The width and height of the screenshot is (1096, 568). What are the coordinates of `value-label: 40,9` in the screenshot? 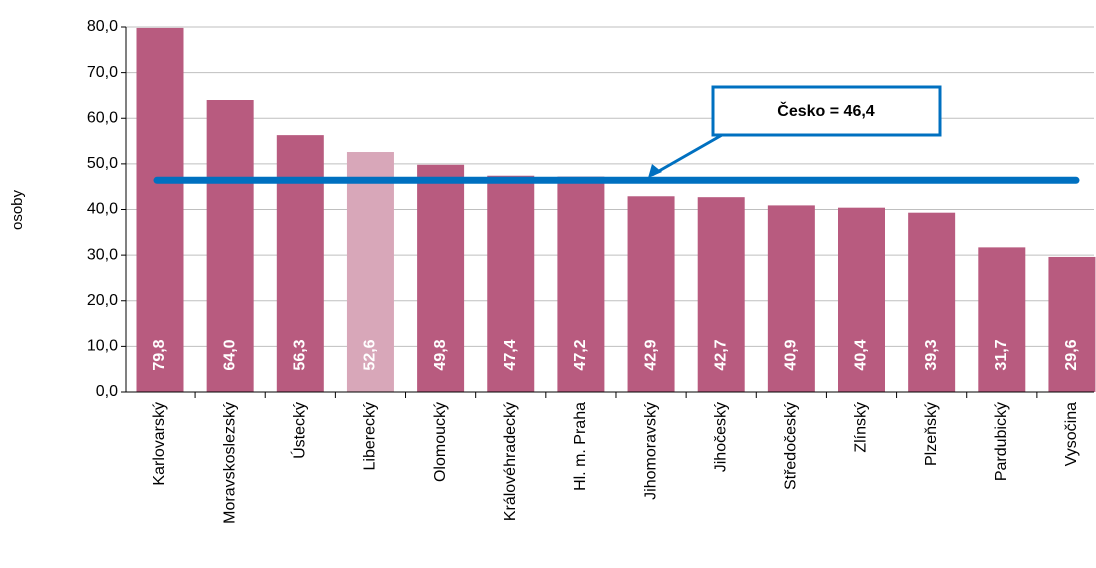 It's located at (791, 354).